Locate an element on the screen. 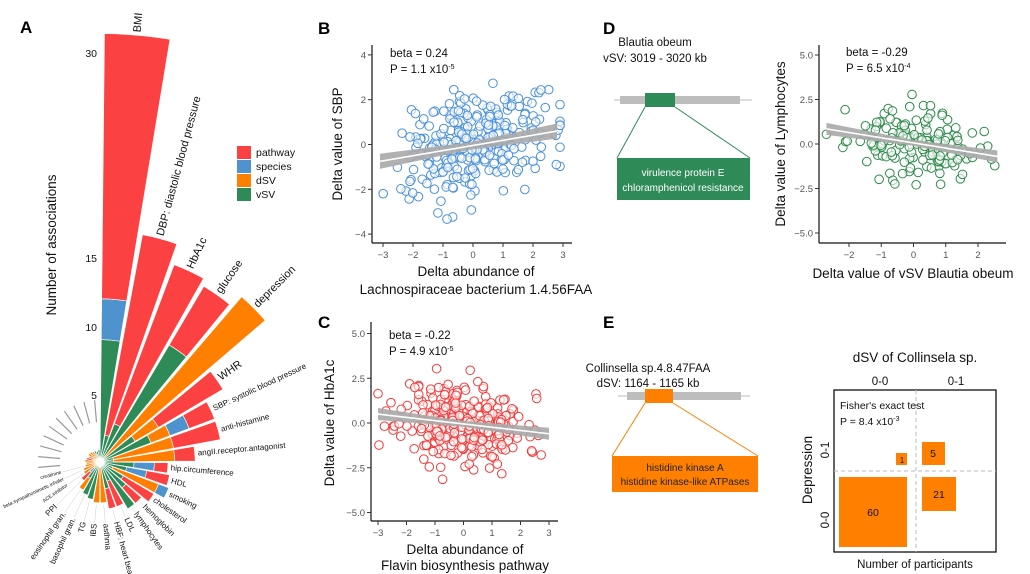 Image resolution: width=1030 pixels, height=574 pixels. bar-hemoglobin is located at coordinates (120, 482).